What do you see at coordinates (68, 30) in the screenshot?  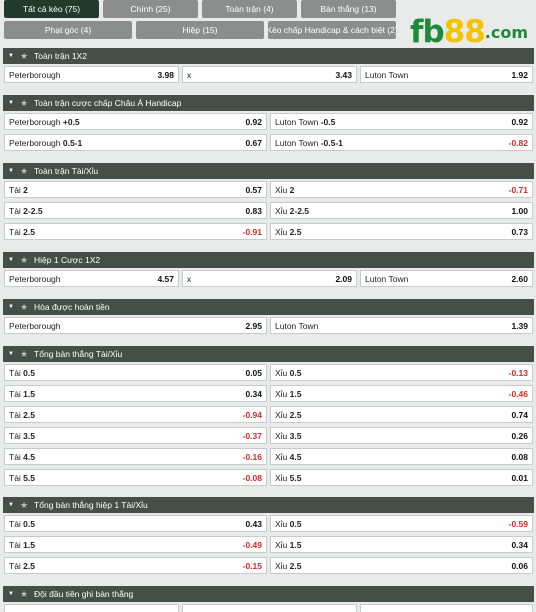 I see `tab-corners: Phạt góc (4)` at bounding box center [68, 30].